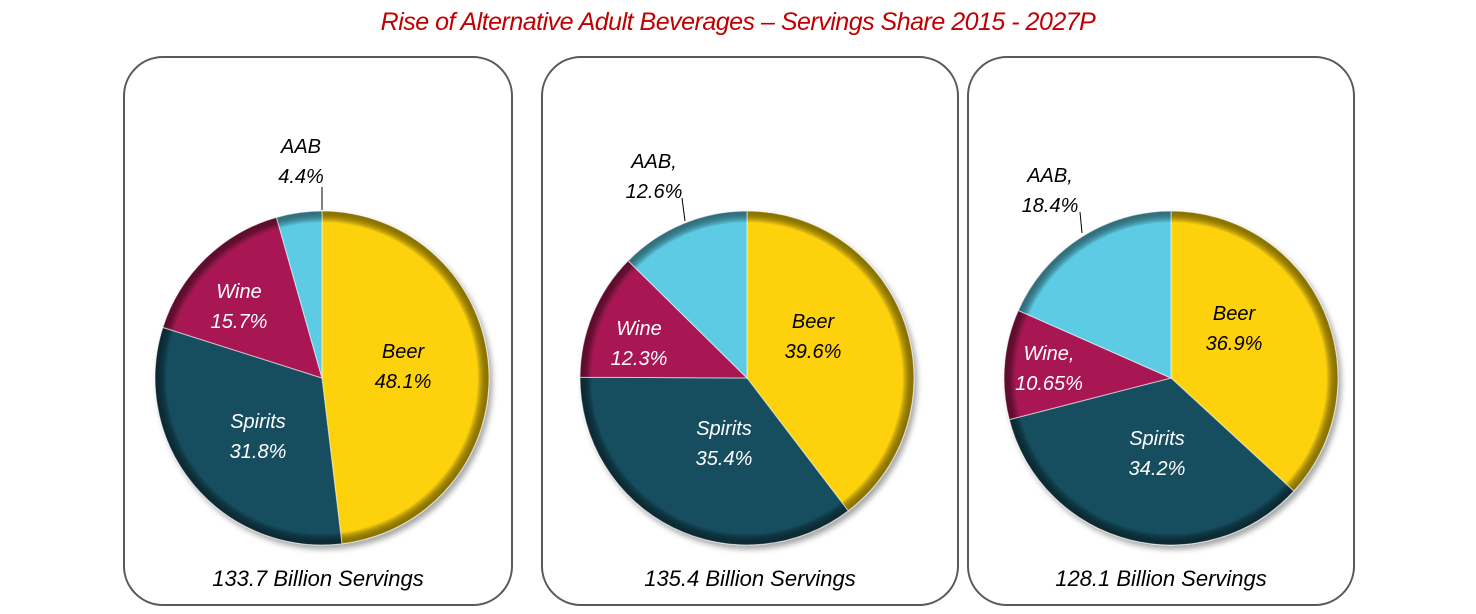 This screenshot has width=1476, height=614. Describe the element at coordinates (639, 359) in the screenshot. I see `slice-value-wine: 12.3%` at that location.